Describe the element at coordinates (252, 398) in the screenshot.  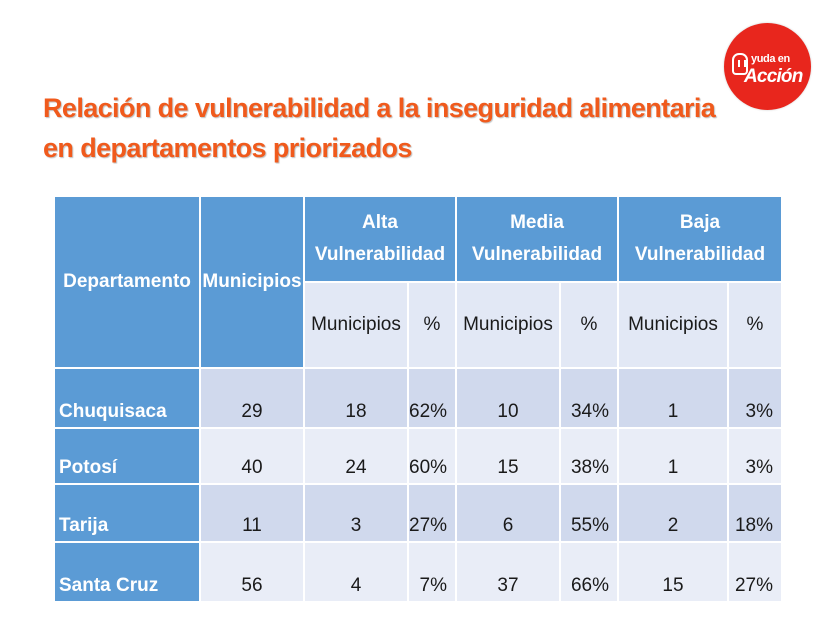
I see `cell-municipios: 29` at that location.